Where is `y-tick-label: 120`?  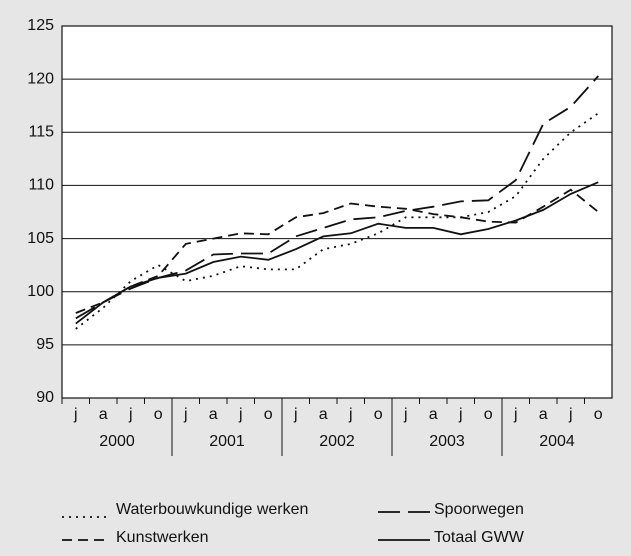
y-tick-label: 120 is located at coordinates (40, 78).